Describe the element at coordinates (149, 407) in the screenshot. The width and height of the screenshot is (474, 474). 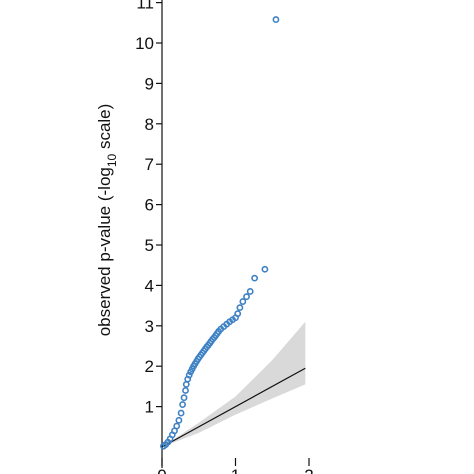
I see `y-tick-label: 1` at that location.